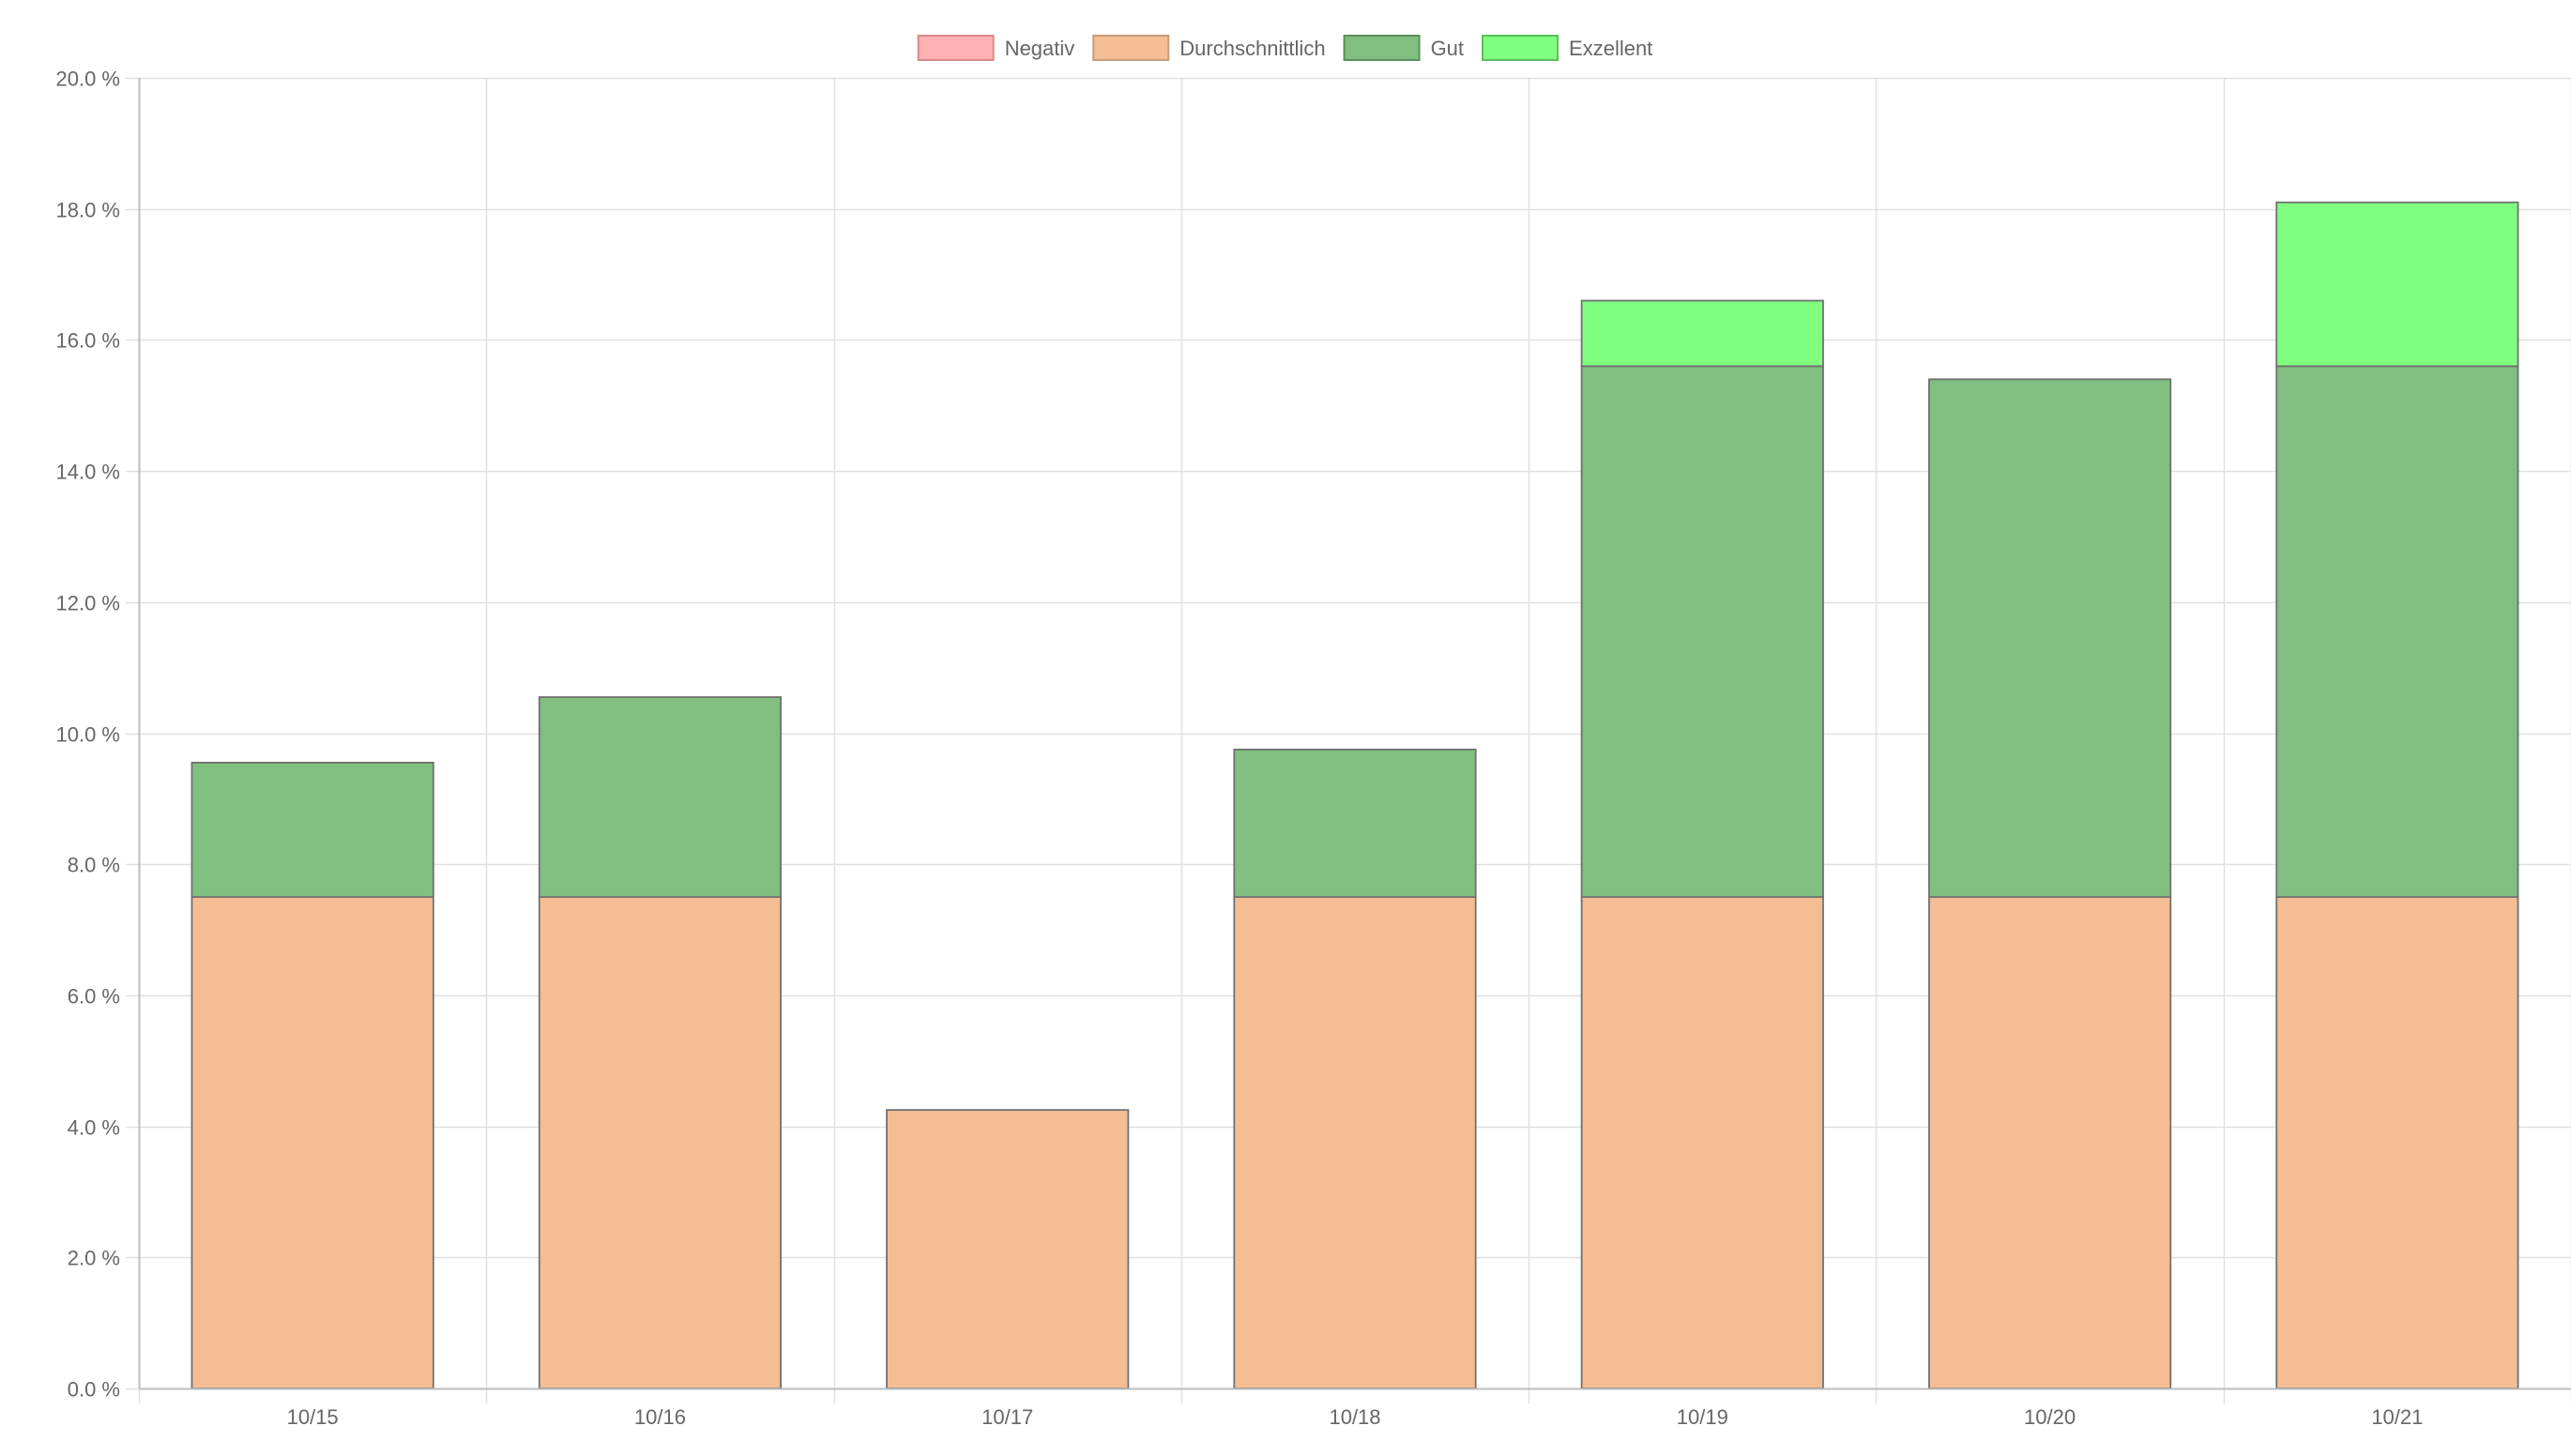  What do you see at coordinates (88, 603) in the screenshot?
I see `y-tick-label: 12.0 %` at bounding box center [88, 603].